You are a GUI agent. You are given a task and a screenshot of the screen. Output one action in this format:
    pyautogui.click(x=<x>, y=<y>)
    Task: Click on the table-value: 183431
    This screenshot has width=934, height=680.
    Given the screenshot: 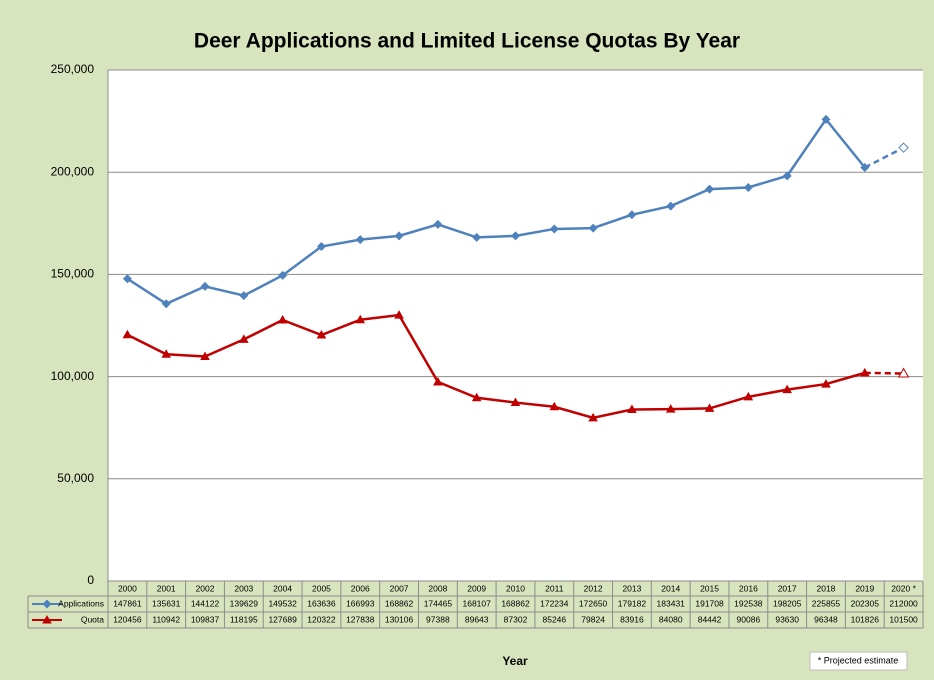 What is the action you would take?
    pyautogui.click(x=671, y=603)
    